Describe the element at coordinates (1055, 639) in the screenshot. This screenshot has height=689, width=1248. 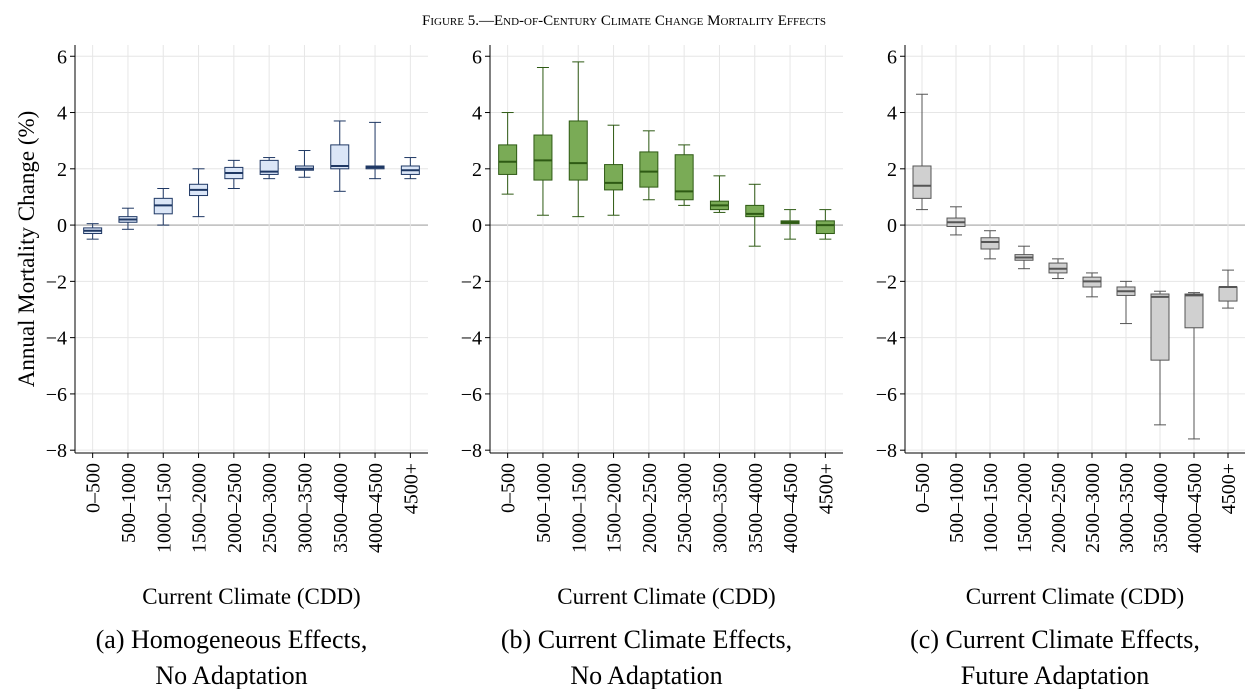
I see `caption: (c) Current Climate Effects,` at that location.